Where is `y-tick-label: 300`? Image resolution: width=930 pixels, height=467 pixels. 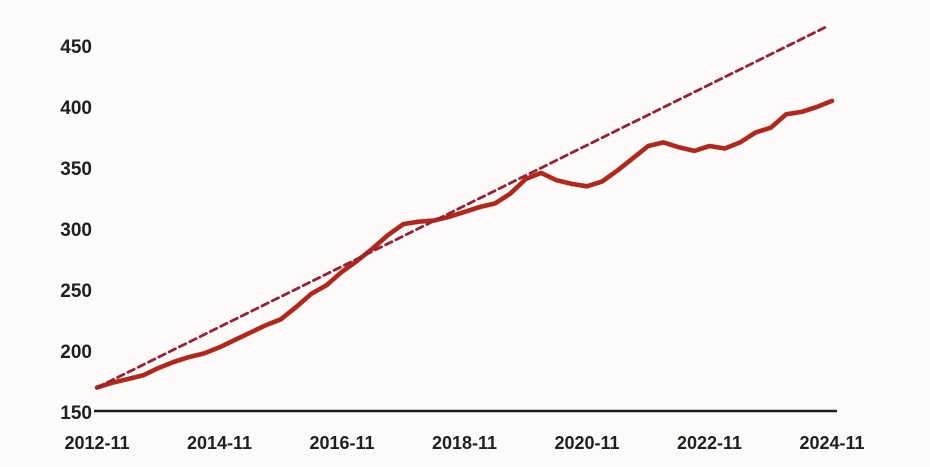
y-tick-label: 300 is located at coordinates (76, 230).